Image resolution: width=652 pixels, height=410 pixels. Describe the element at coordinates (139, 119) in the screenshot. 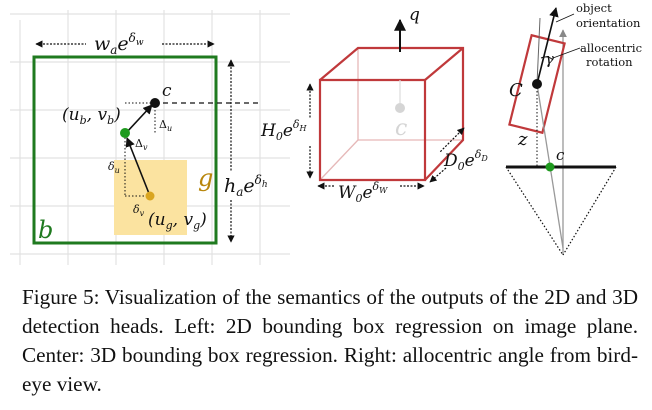

I see `offset-arrow-c` at that location.